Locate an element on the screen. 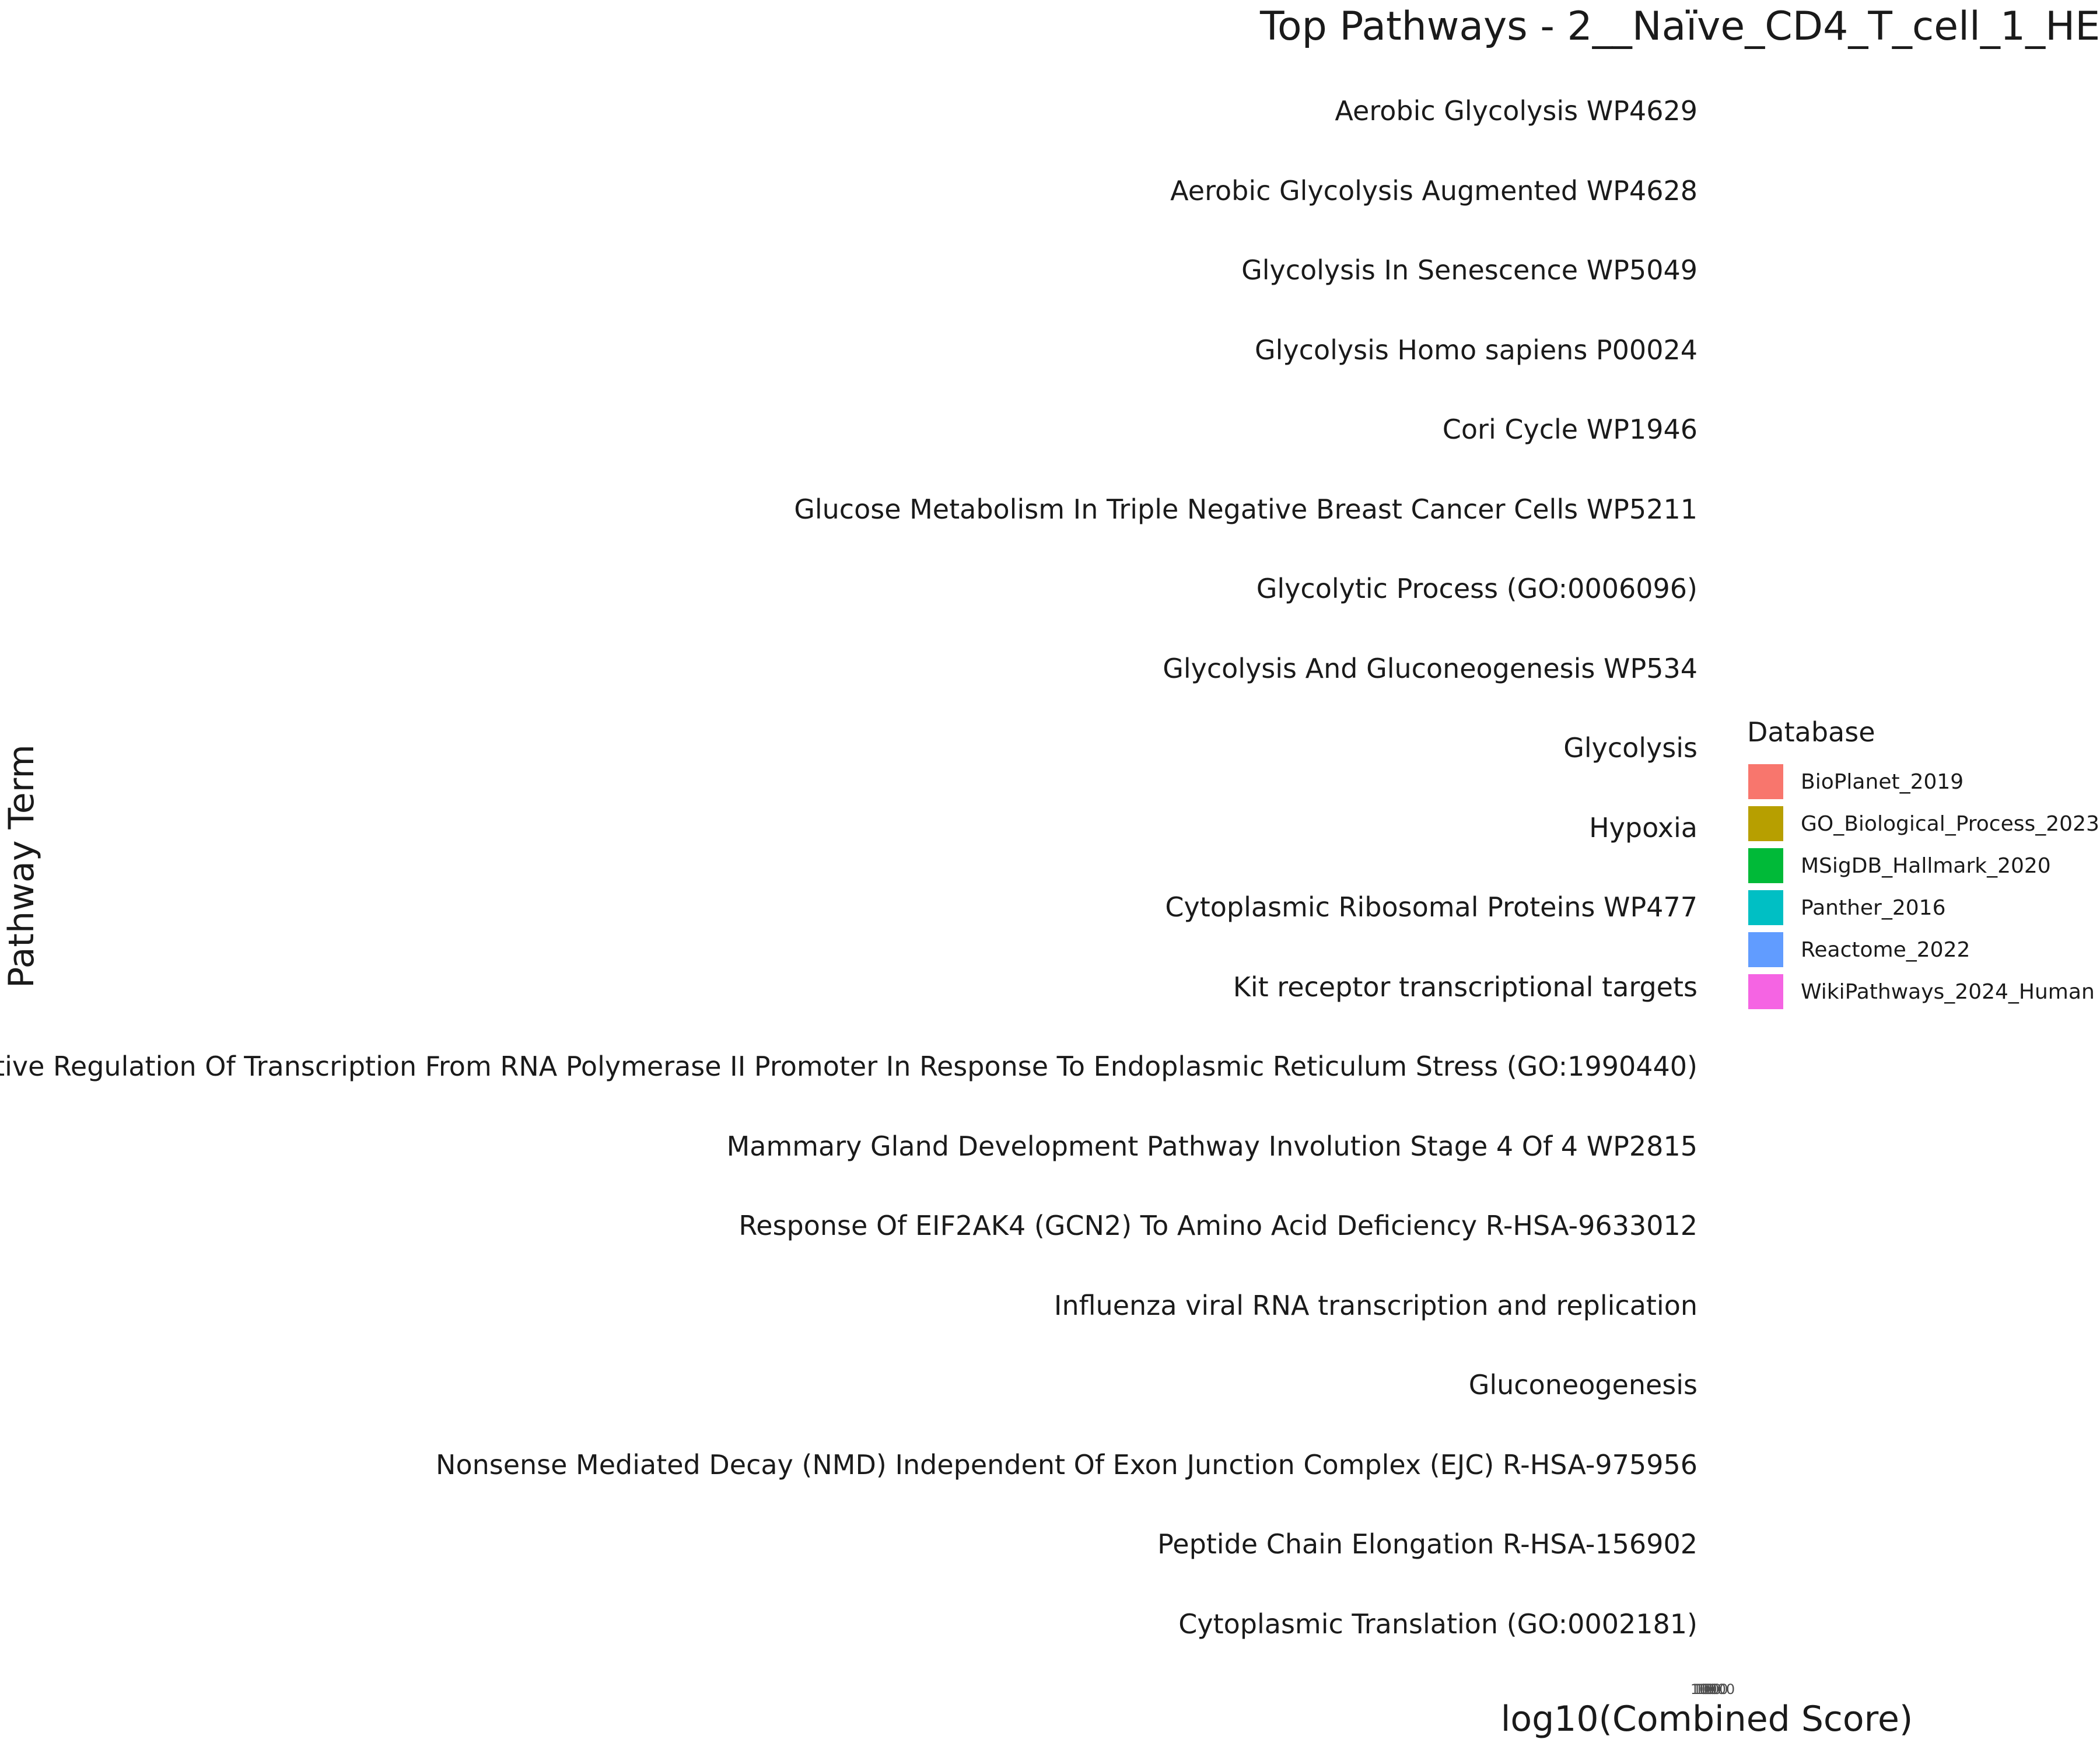 Image resolution: width=2100 pixels, height=1750 pixels. x-tick-label: 10 is located at coordinates (1706, 1689).